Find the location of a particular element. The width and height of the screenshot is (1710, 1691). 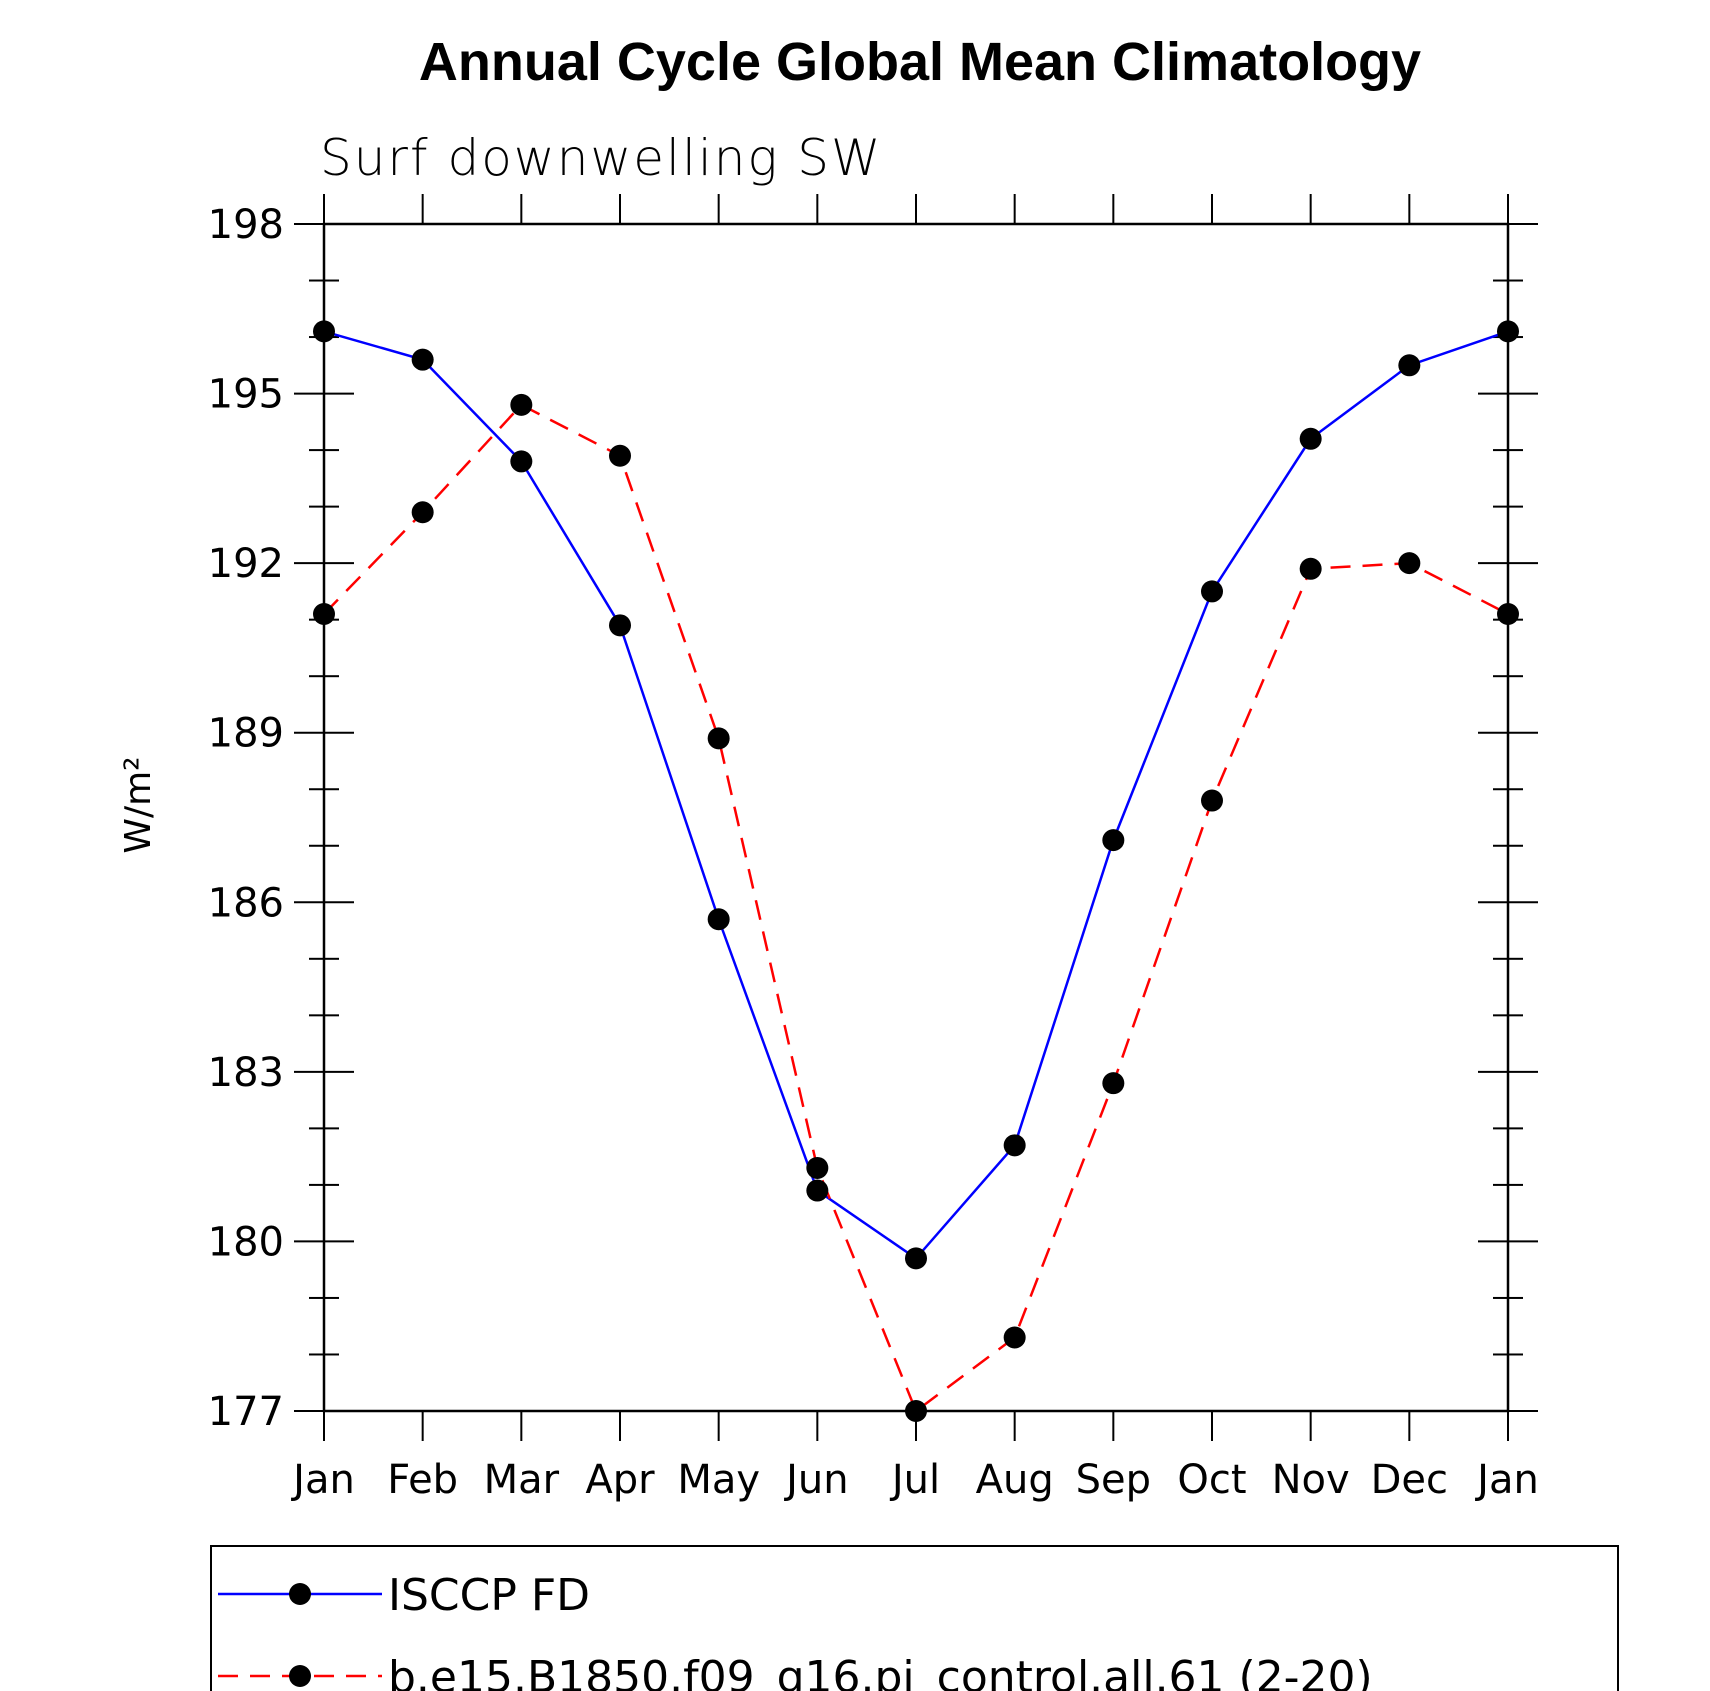

x-tick-label: Jul is located at coordinates (914, 1480).